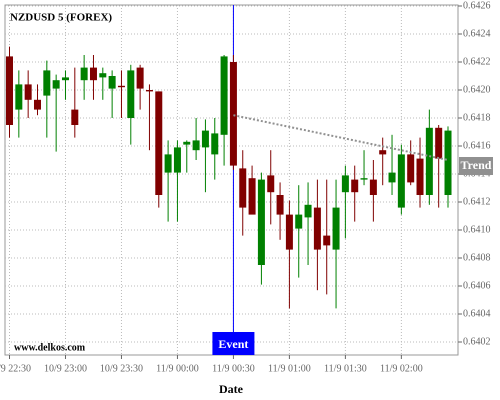  What do you see at coordinates (341, 137) in the screenshot?
I see `trend-line` at bounding box center [341, 137].